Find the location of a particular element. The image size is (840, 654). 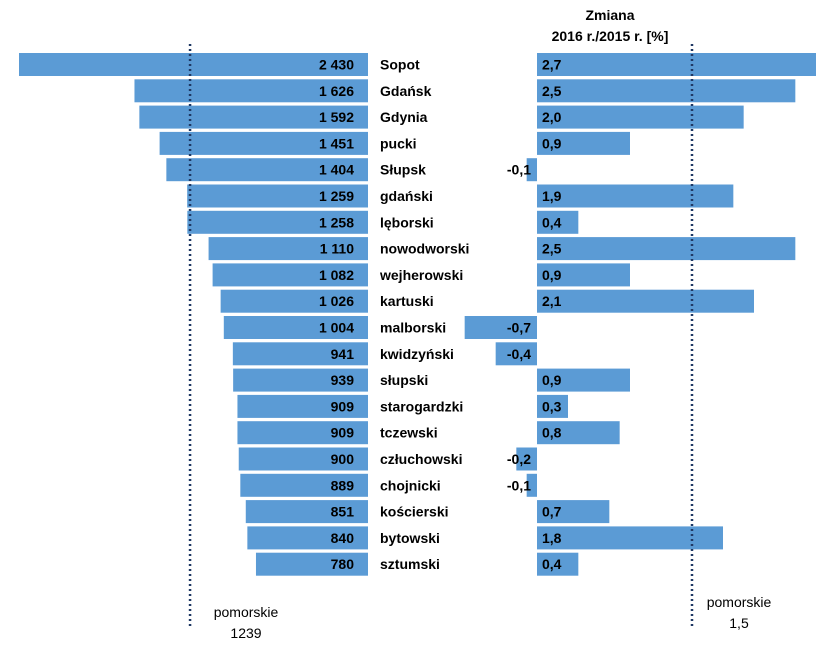

category-label-0: Sopot is located at coordinates (400, 65).